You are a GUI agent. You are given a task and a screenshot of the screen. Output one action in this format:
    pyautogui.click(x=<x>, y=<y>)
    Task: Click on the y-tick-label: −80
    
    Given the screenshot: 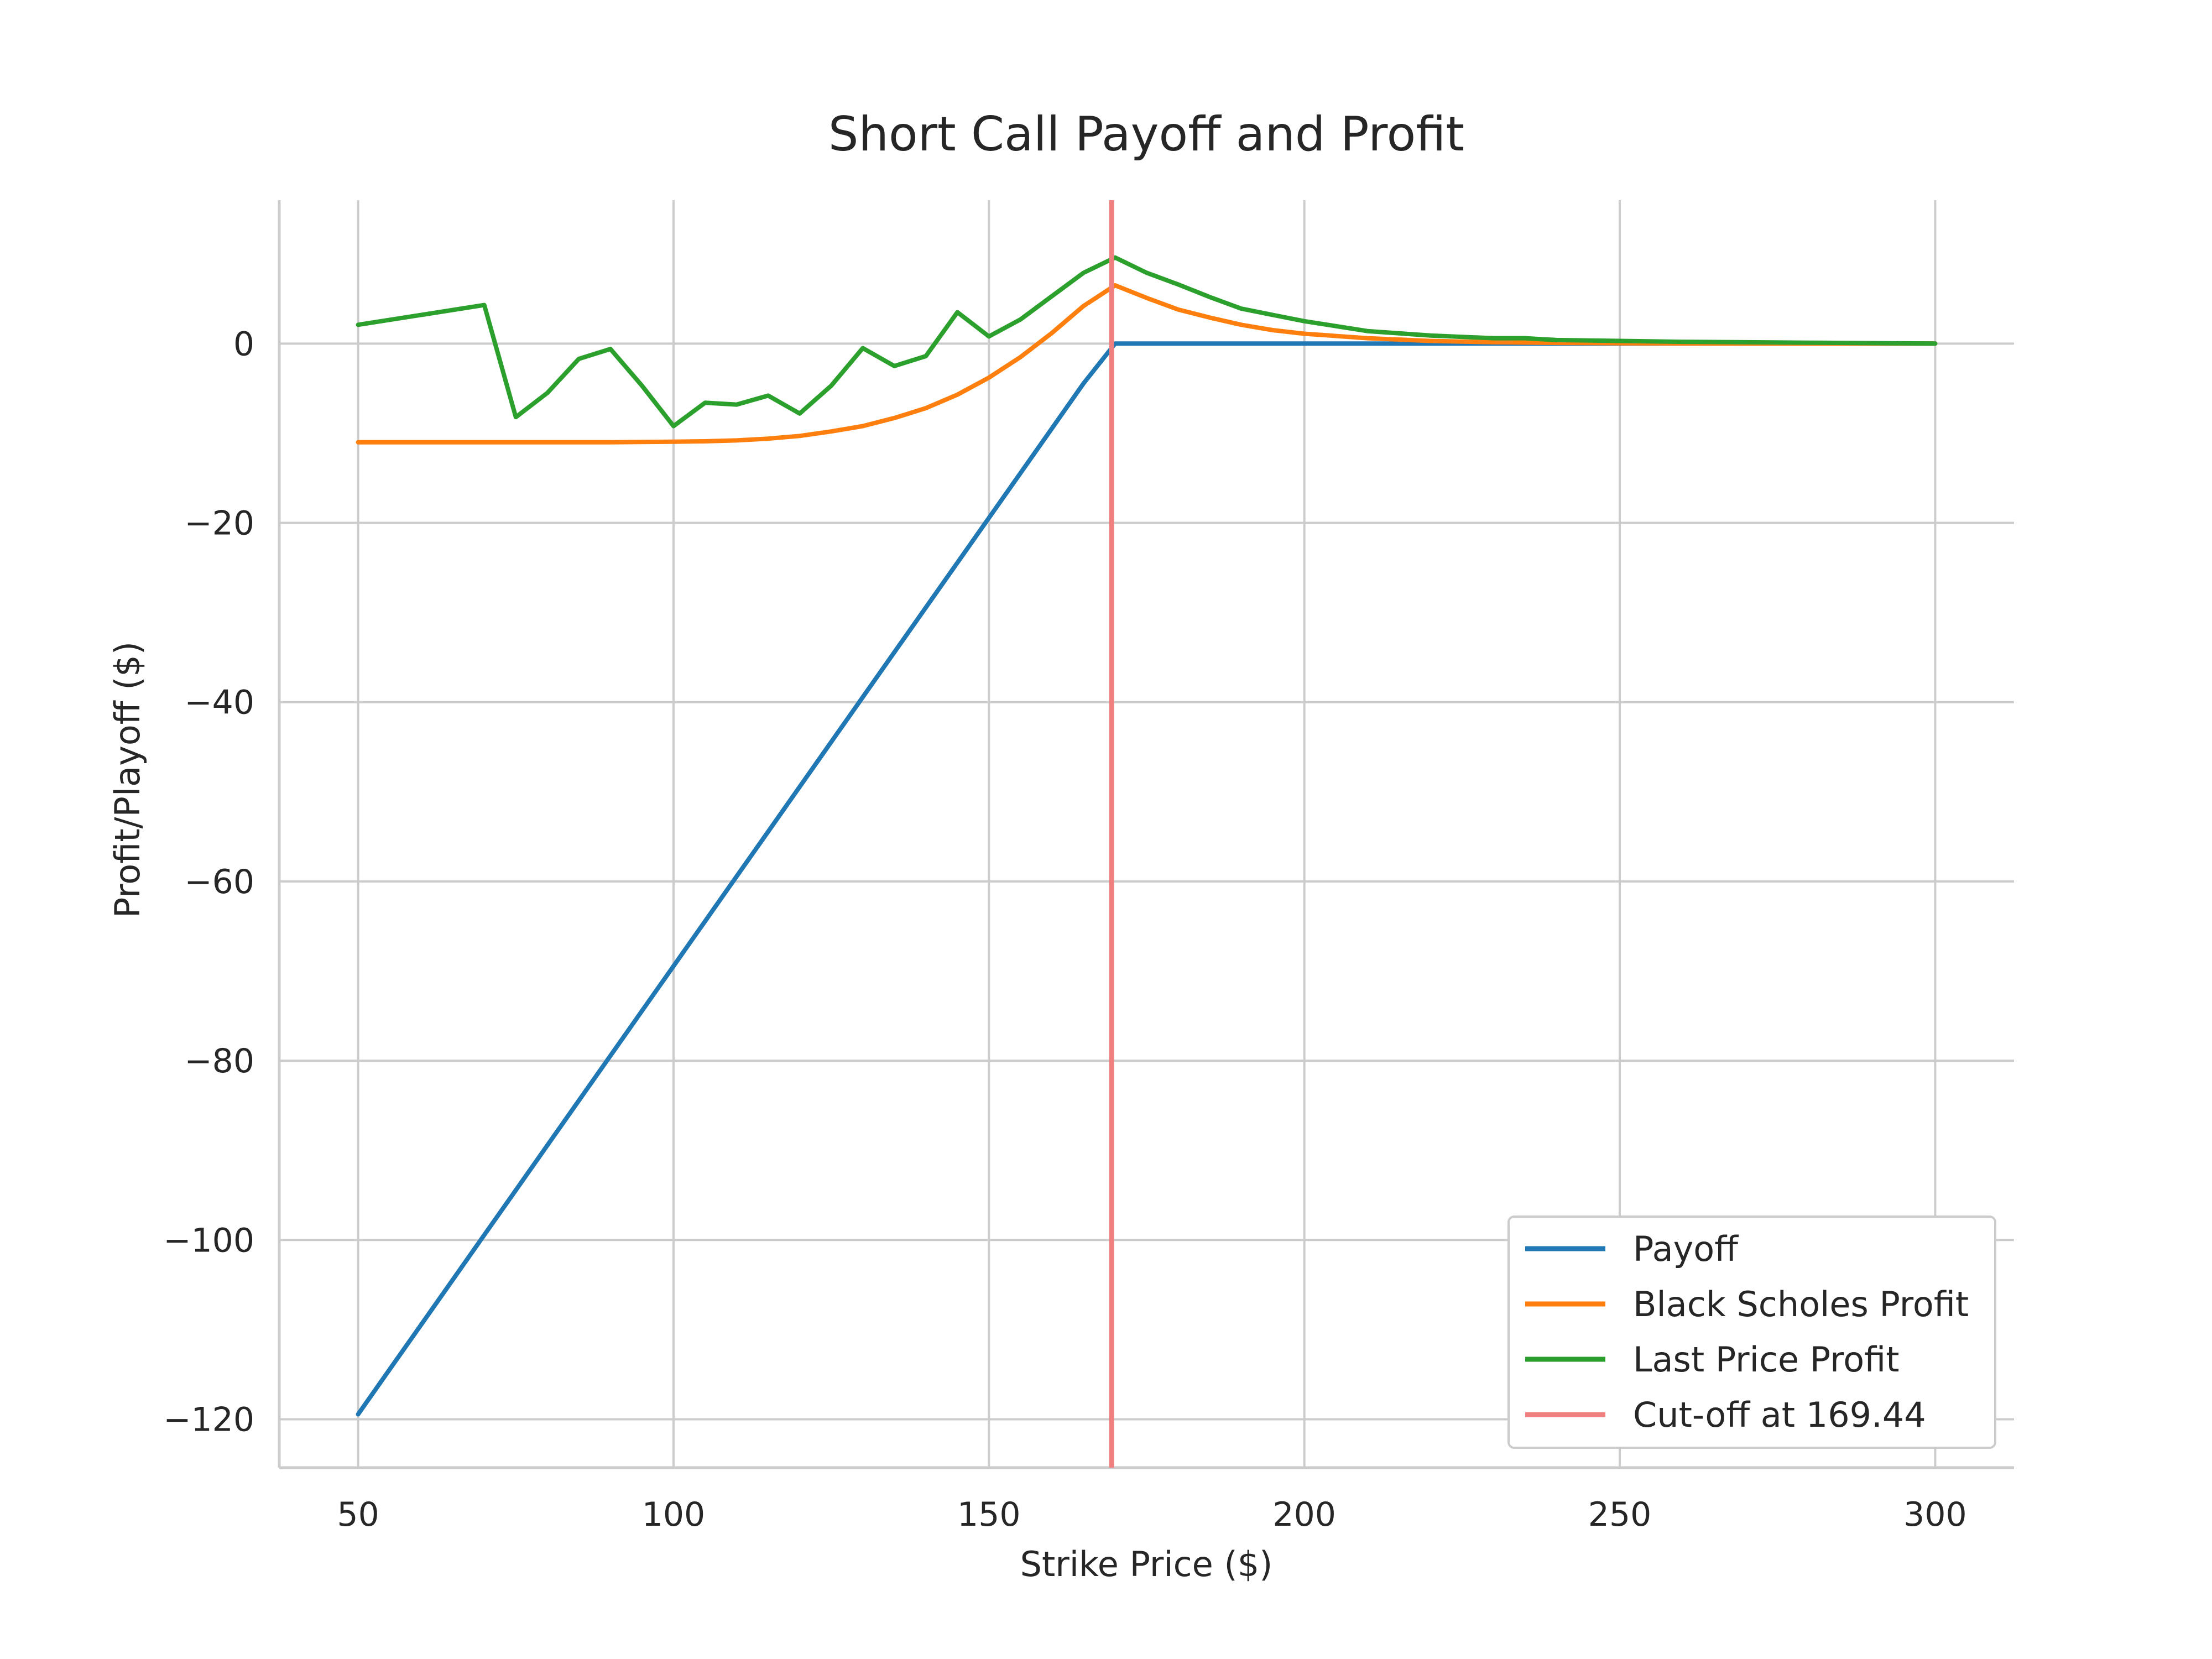 What is the action you would take?
    pyautogui.click(x=219, y=1062)
    